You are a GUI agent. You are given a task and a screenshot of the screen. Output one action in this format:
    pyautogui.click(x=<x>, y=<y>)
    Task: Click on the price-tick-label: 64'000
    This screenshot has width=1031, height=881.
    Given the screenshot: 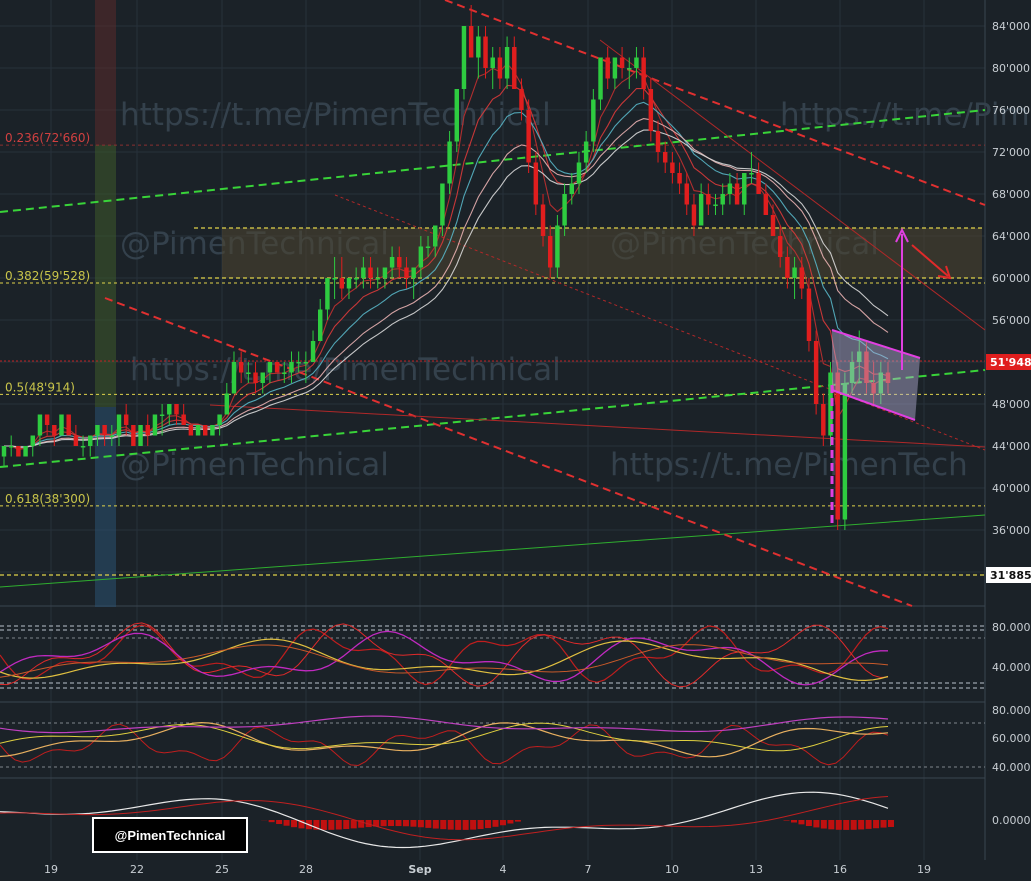 What is the action you would take?
    pyautogui.click(x=1011, y=236)
    